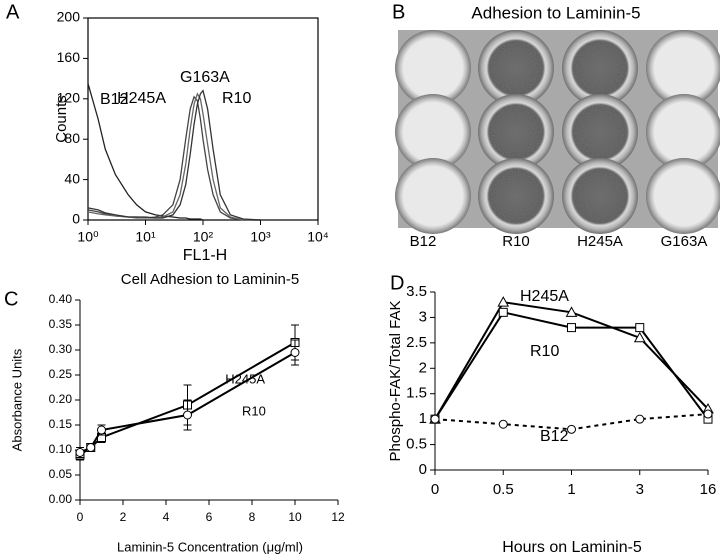 The width and height of the screenshot is (720, 560). What do you see at coordinates (123, 517) in the screenshot?
I see `x-tick-label: 2` at bounding box center [123, 517].